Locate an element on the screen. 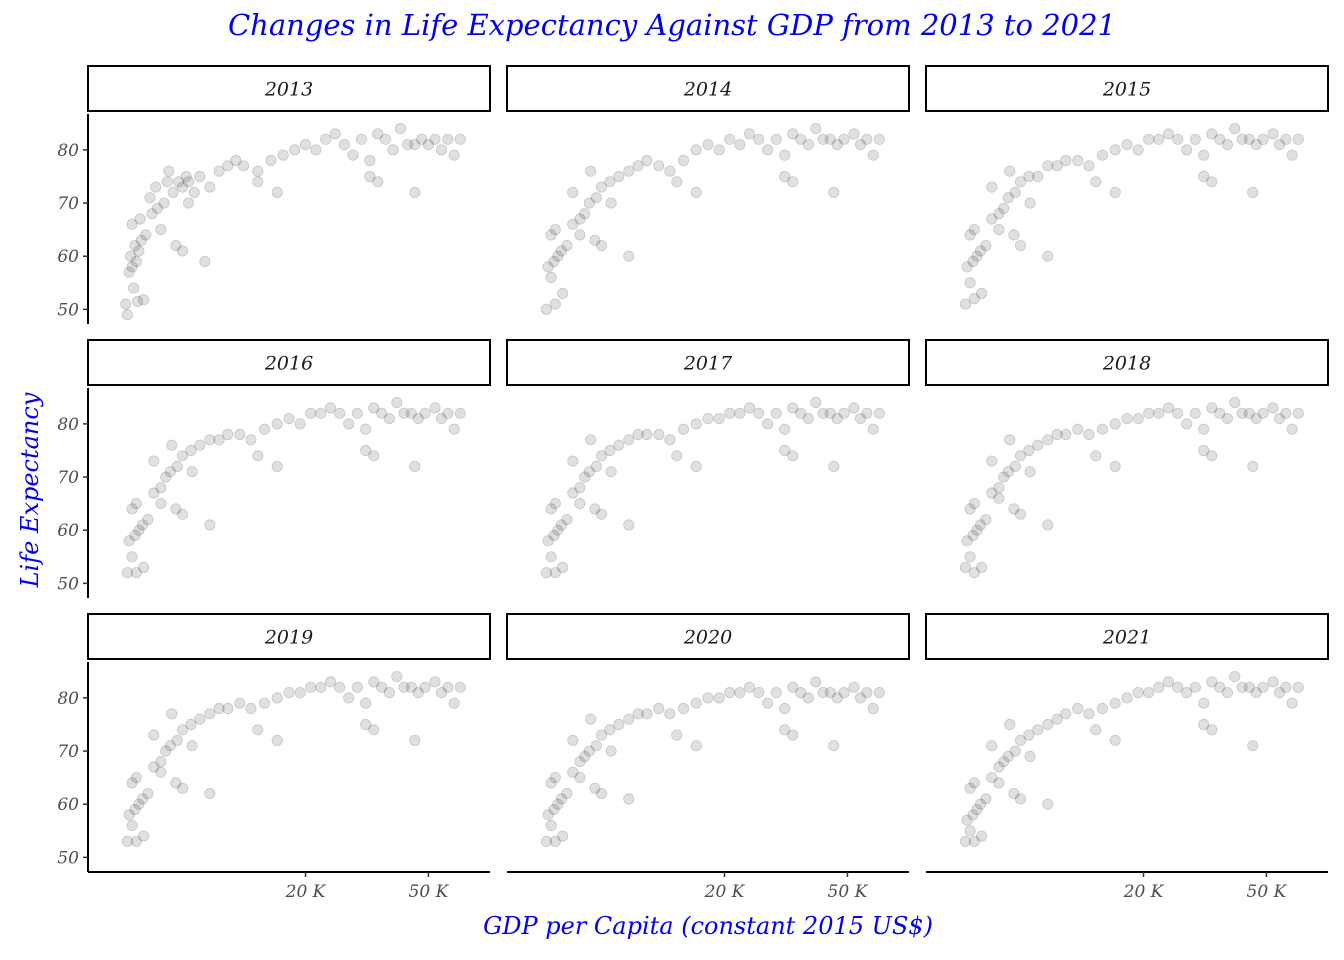 This screenshot has height=960, width=1344. x-tick-label: 20 K is located at coordinates (306, 892).